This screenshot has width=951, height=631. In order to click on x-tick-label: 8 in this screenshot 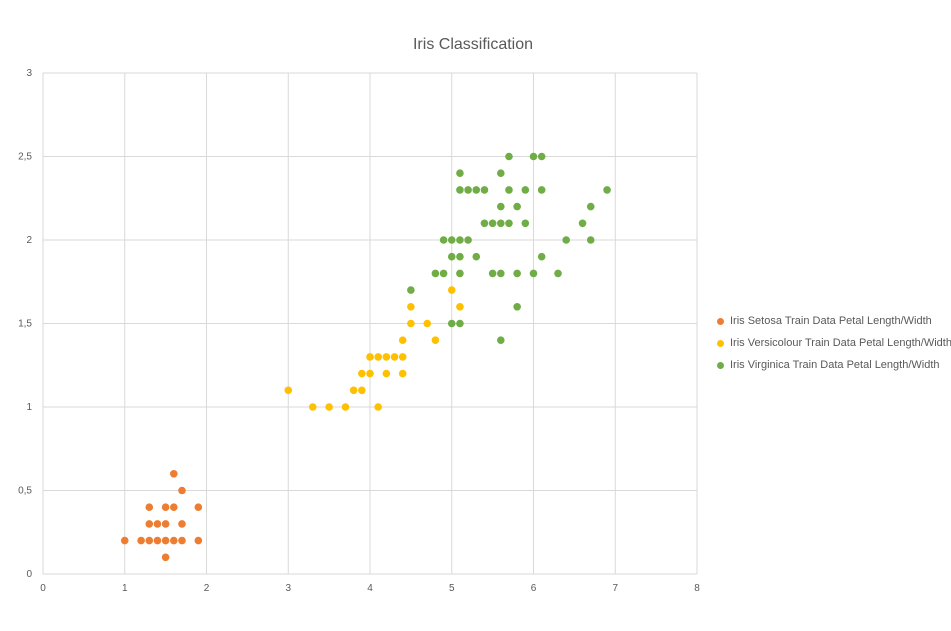, I will do `click(697, 588)`.